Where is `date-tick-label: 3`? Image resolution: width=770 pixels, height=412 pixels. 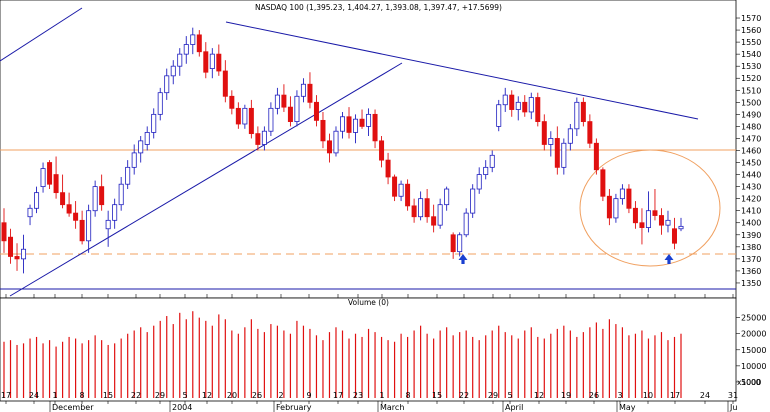 date-tick-label: 3 is located at coordinates (619, 395).